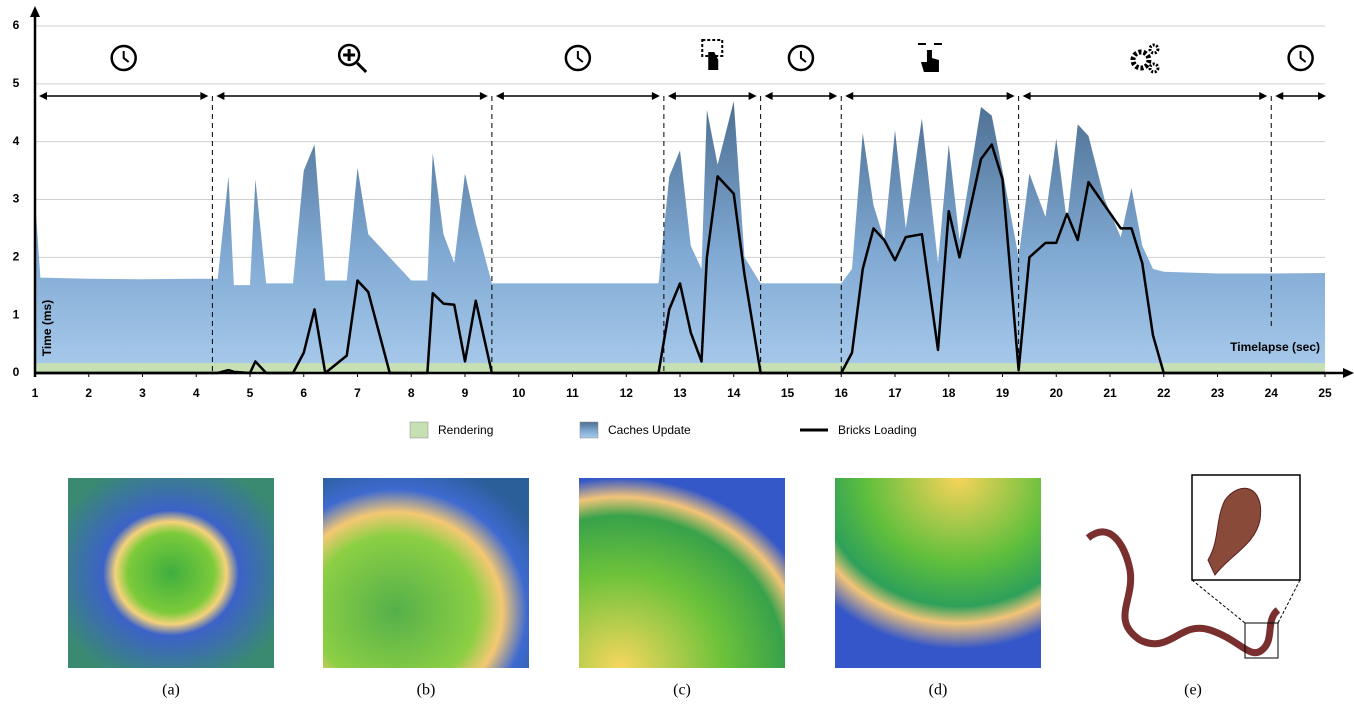  I want to click on zoom-box, so click(1261, 640).